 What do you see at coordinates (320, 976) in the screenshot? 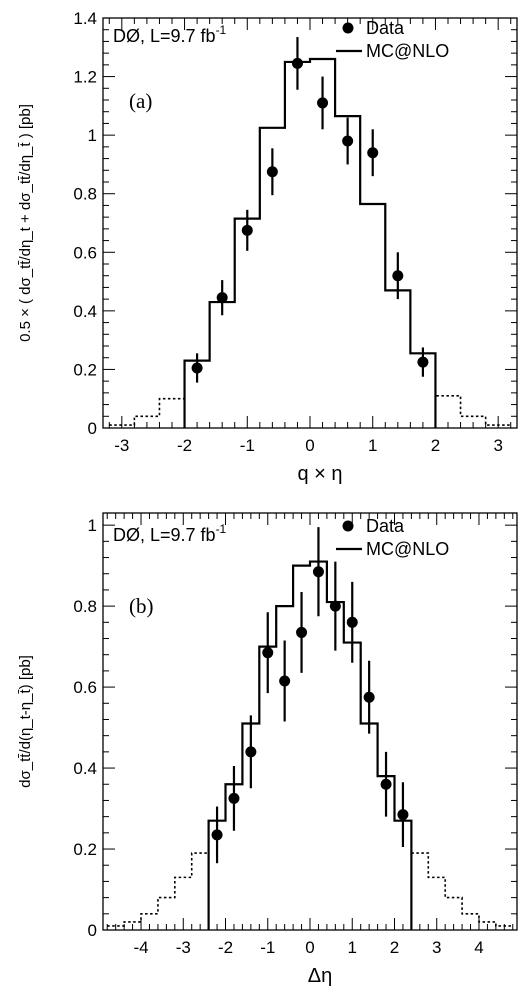
I see `x-axis-label: Δη` at bounding box center [320, 976].